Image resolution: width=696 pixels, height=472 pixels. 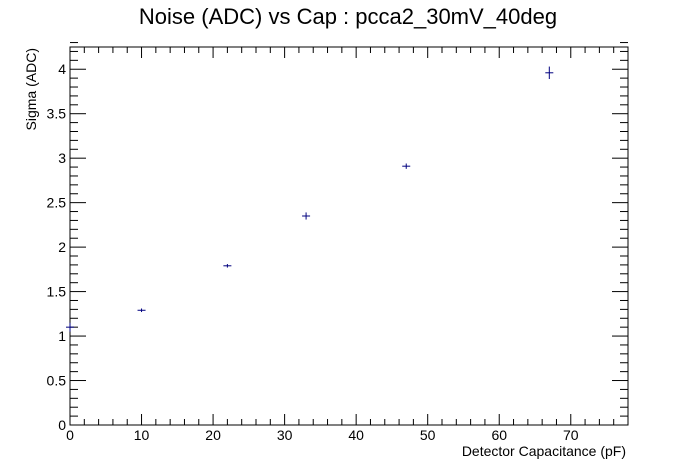 I want to click on y-tick-label: 2, so click(x=62, y=247).